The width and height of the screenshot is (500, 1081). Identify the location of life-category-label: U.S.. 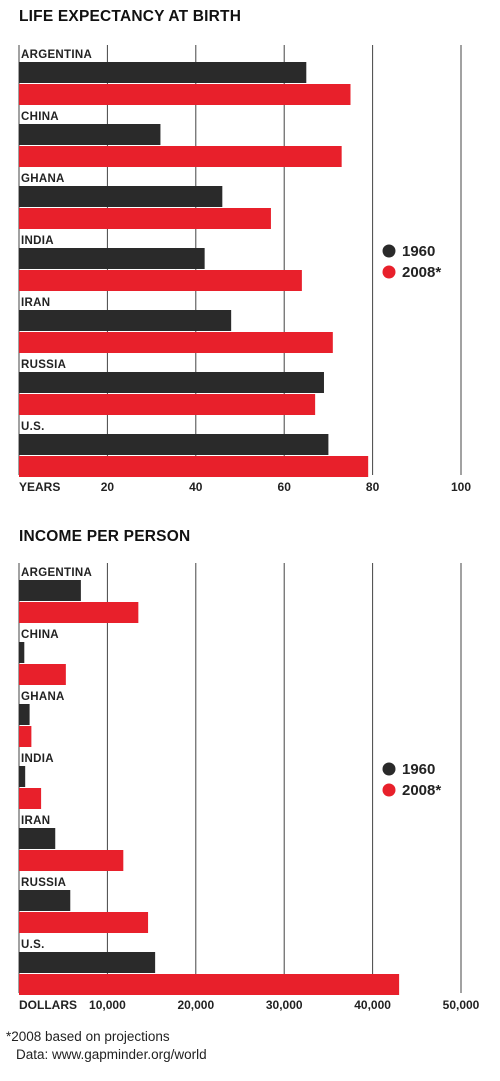
(33, 427).